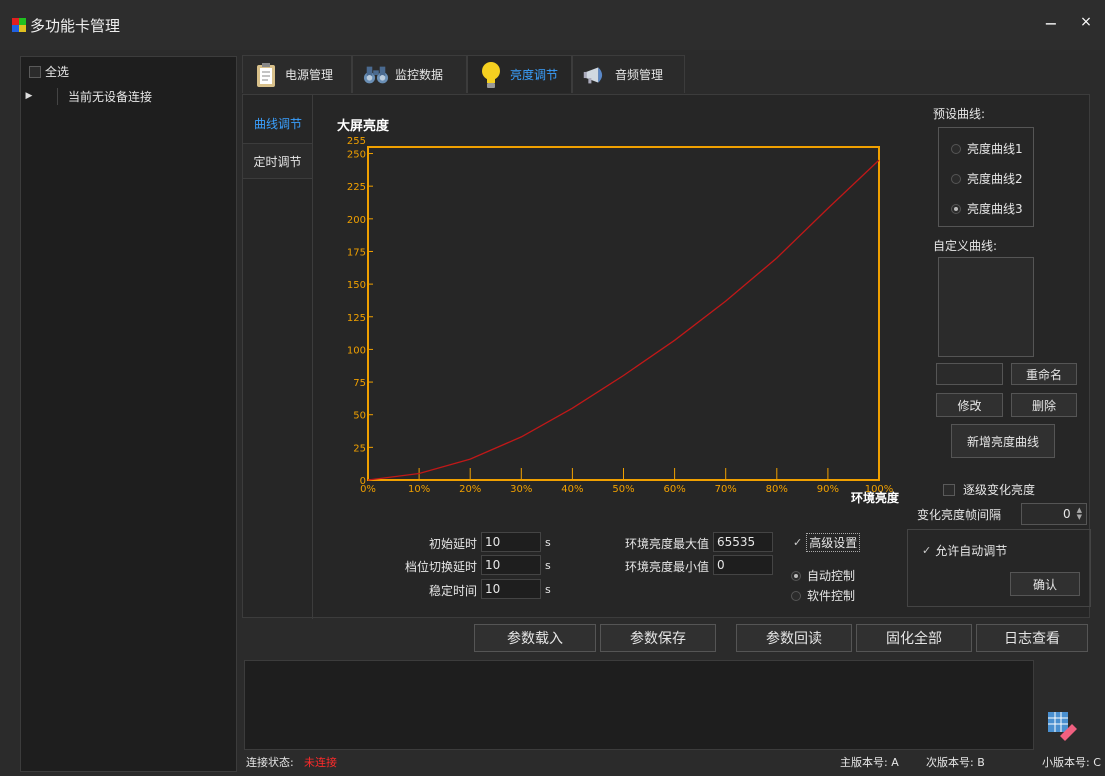  I want to click on tab-brightness: 亮度调节, so click(519, 74).